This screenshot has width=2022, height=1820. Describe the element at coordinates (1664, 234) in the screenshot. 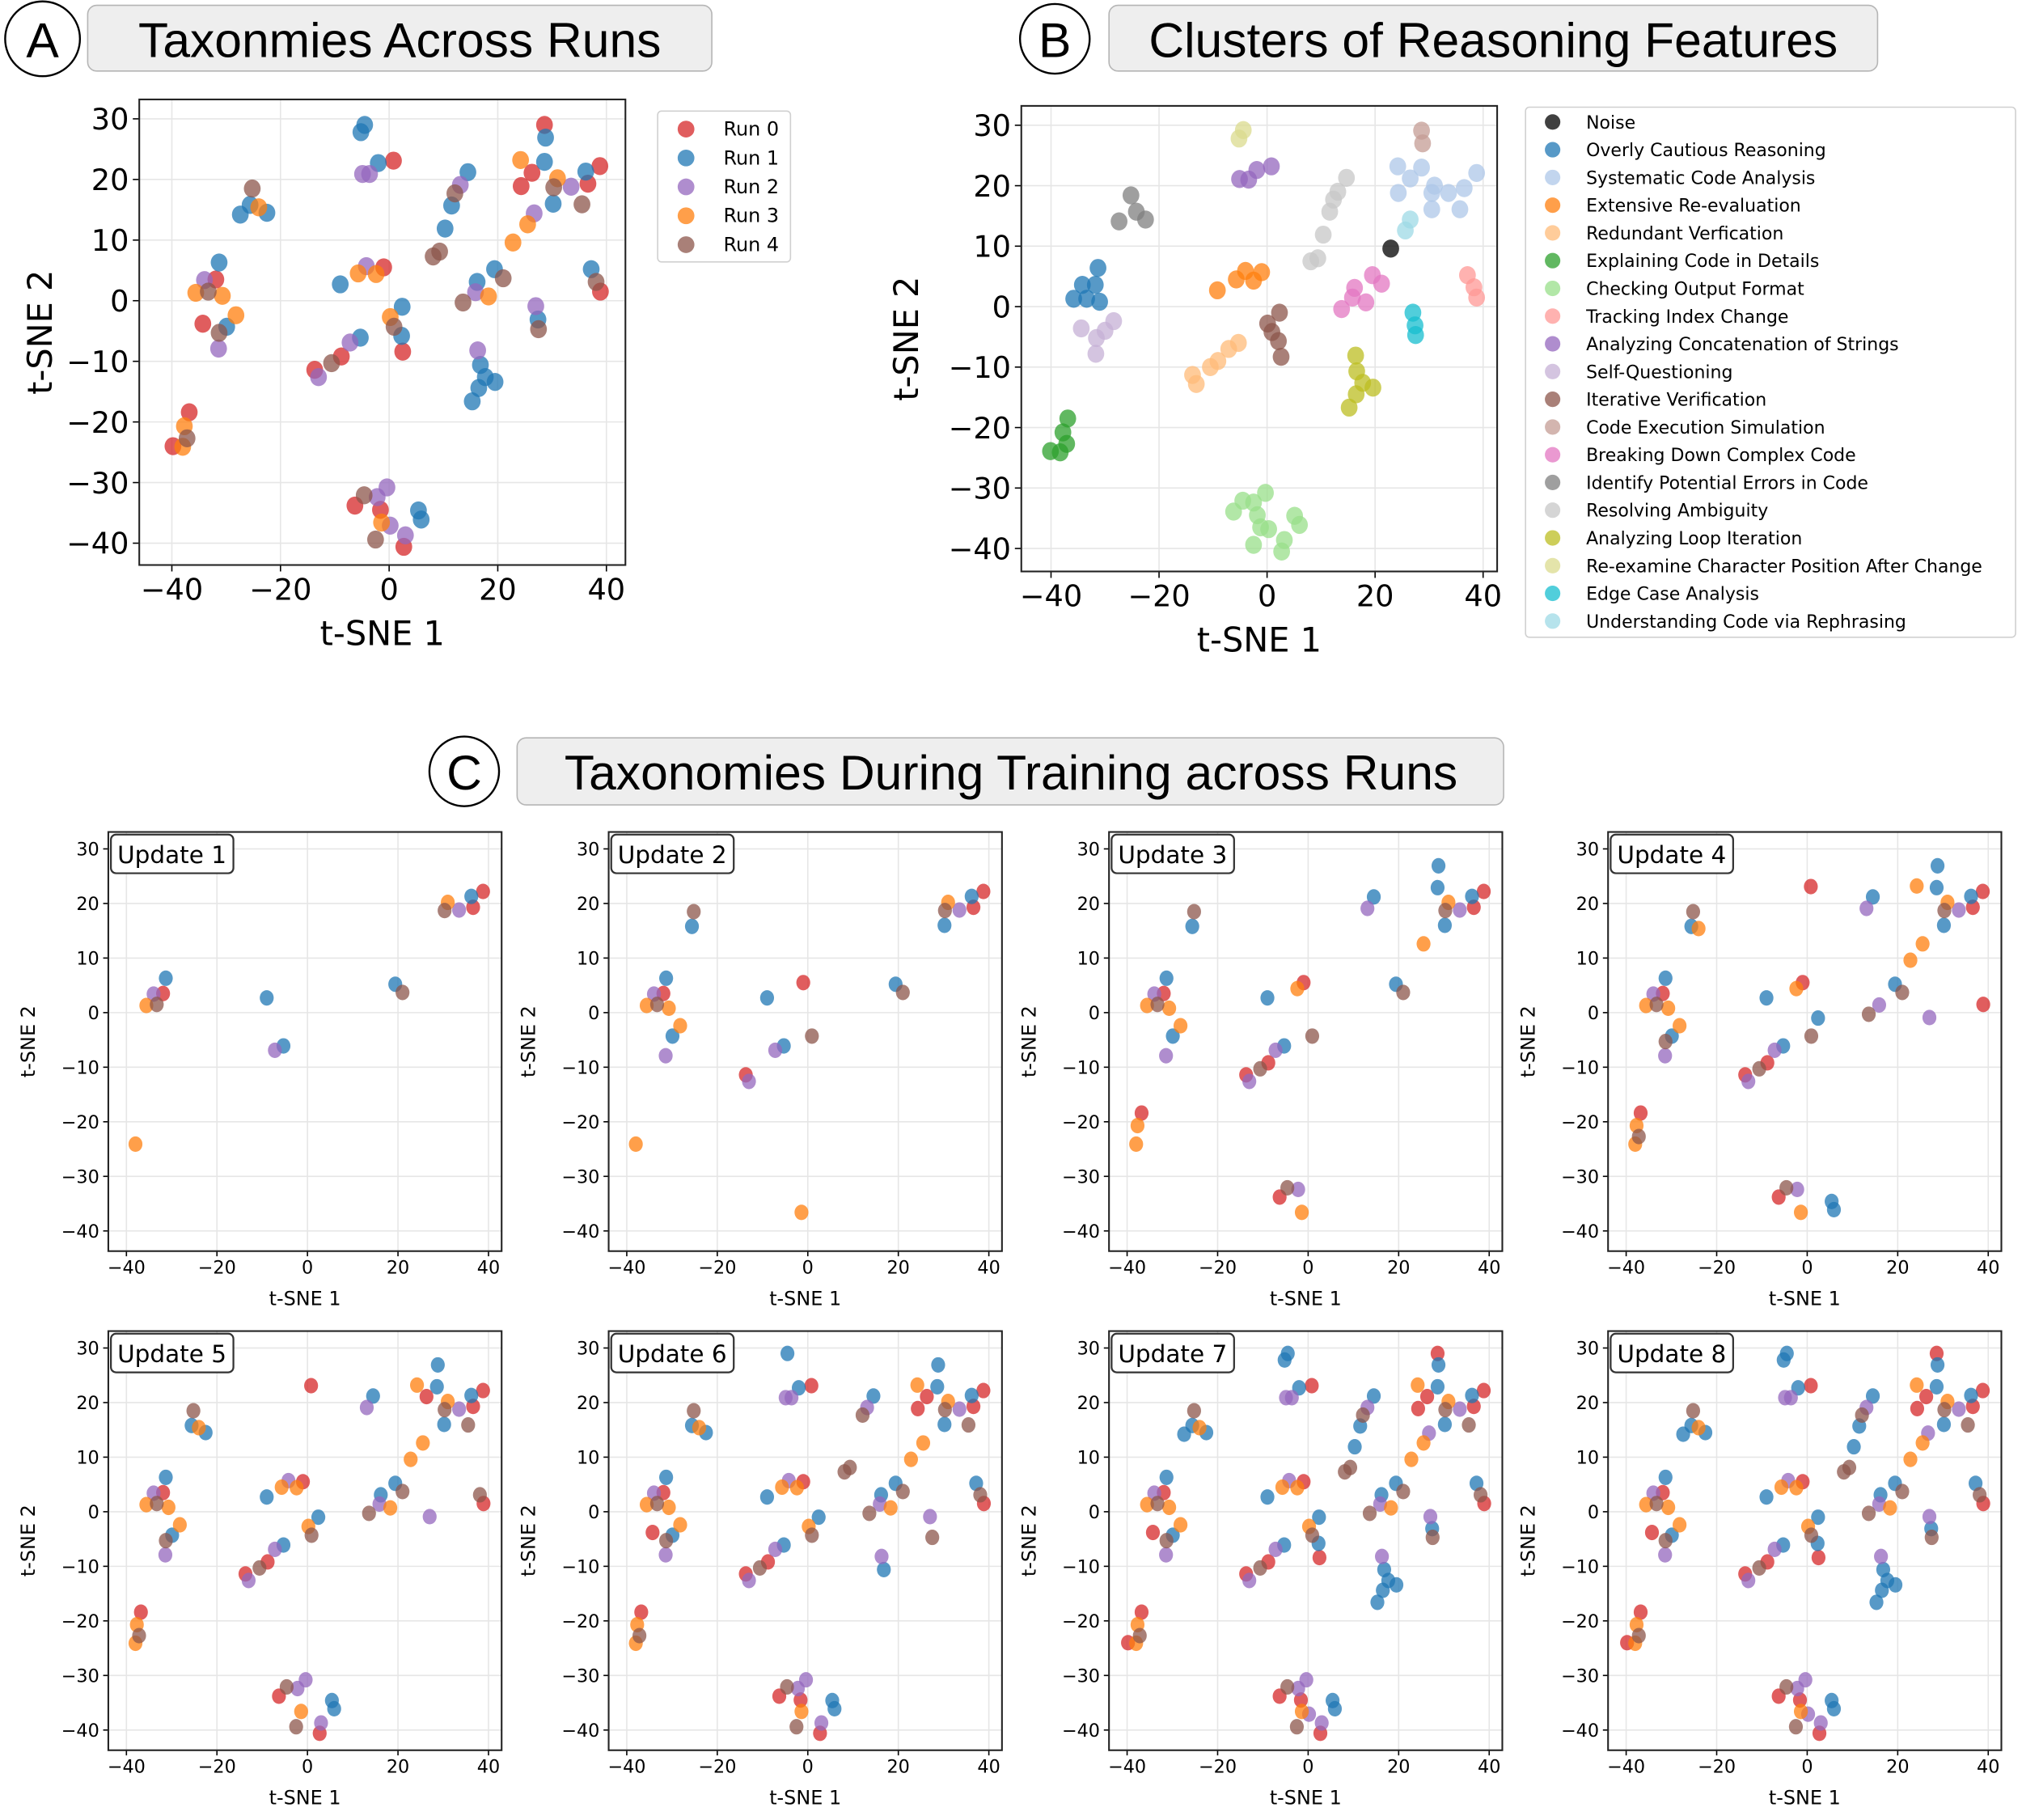

I see `legend-item: Redundant Verfication` at that location.